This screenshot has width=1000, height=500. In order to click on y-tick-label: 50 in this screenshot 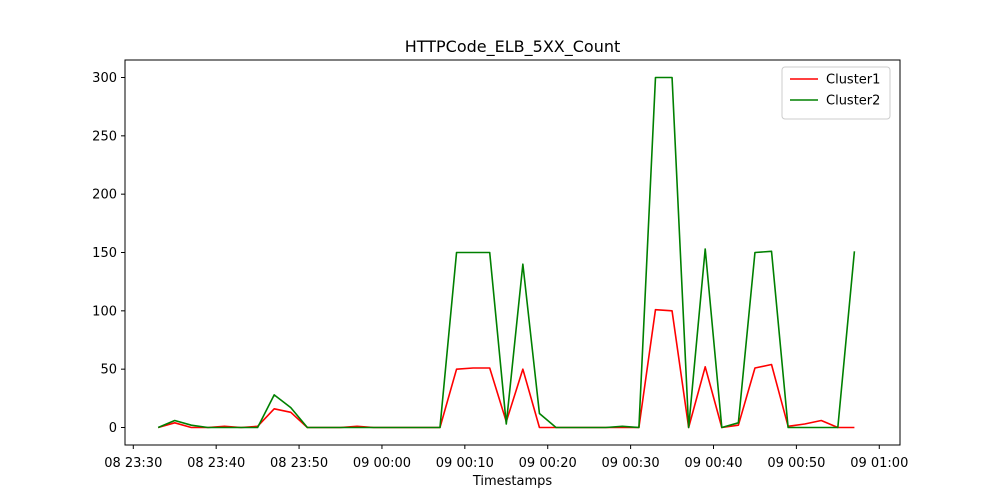, I will do `click(108, 370)`.